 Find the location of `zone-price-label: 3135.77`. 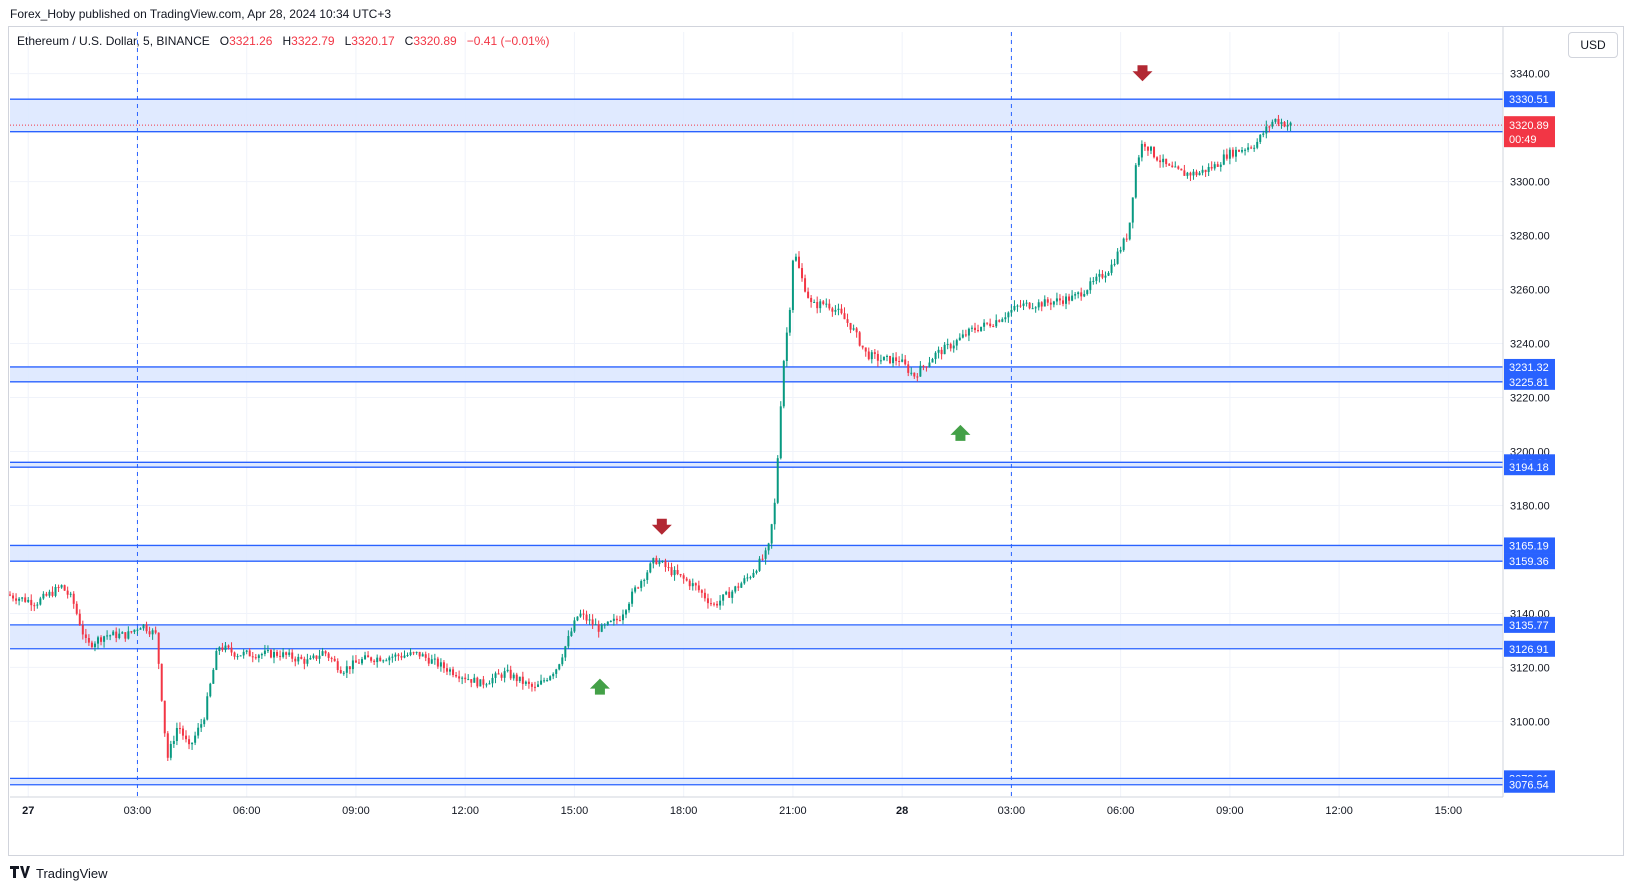

zone-price-label: 3135.77 is located at coordinates (1529, 626).